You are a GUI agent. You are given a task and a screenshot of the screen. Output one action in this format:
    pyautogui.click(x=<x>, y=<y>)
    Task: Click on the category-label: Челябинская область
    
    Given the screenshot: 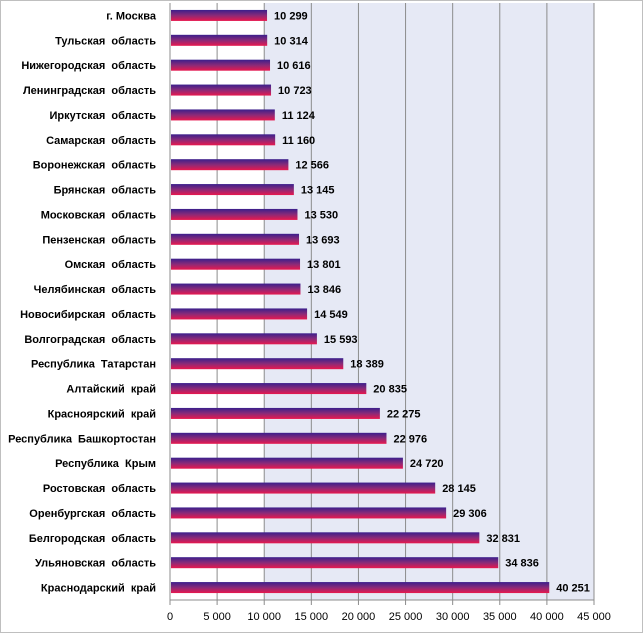 What is the action you would take?
    pyautogui.click(x=95, y=290)
    